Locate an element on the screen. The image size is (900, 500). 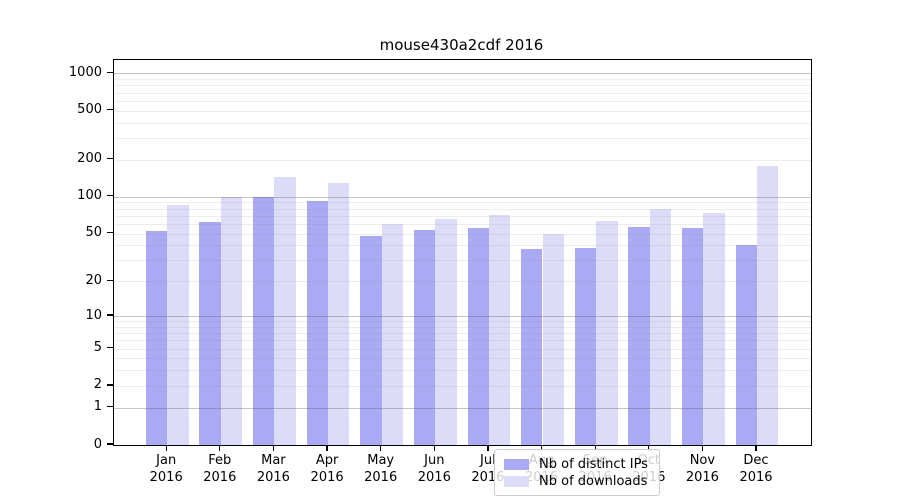
legend-label-distinct-ips: Nb of distinct IPs is located at coordinates (593, 464).